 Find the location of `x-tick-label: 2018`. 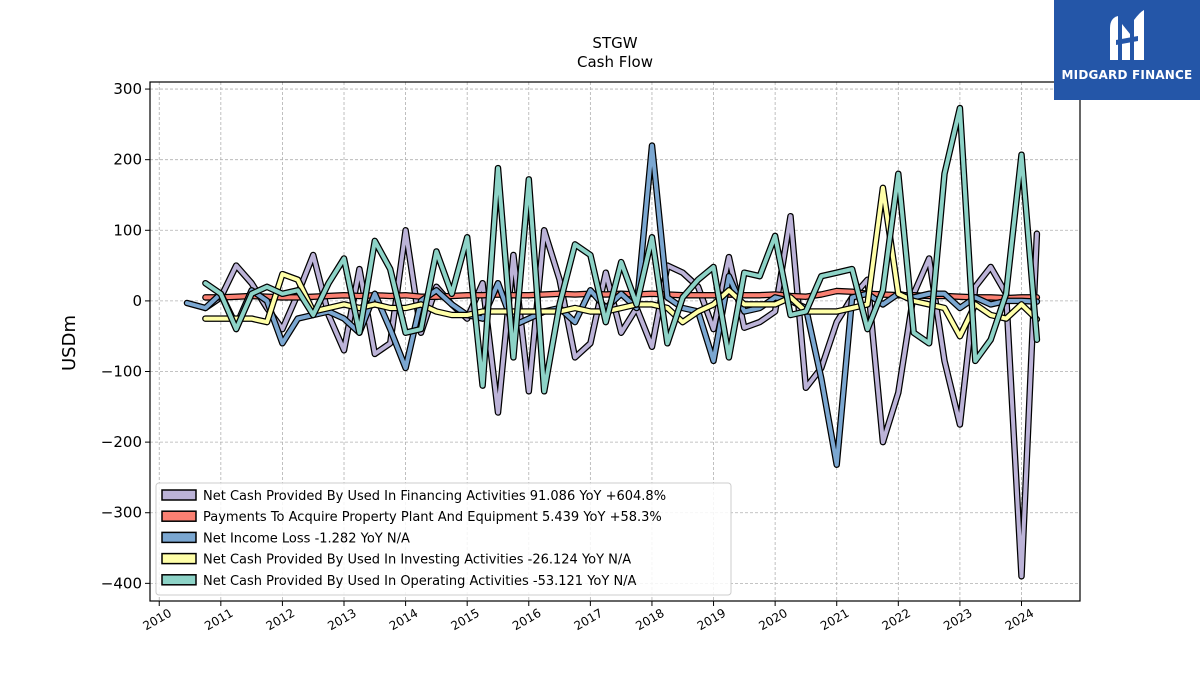

x-tick-label: 2018 is located at coordinates (649, 619).